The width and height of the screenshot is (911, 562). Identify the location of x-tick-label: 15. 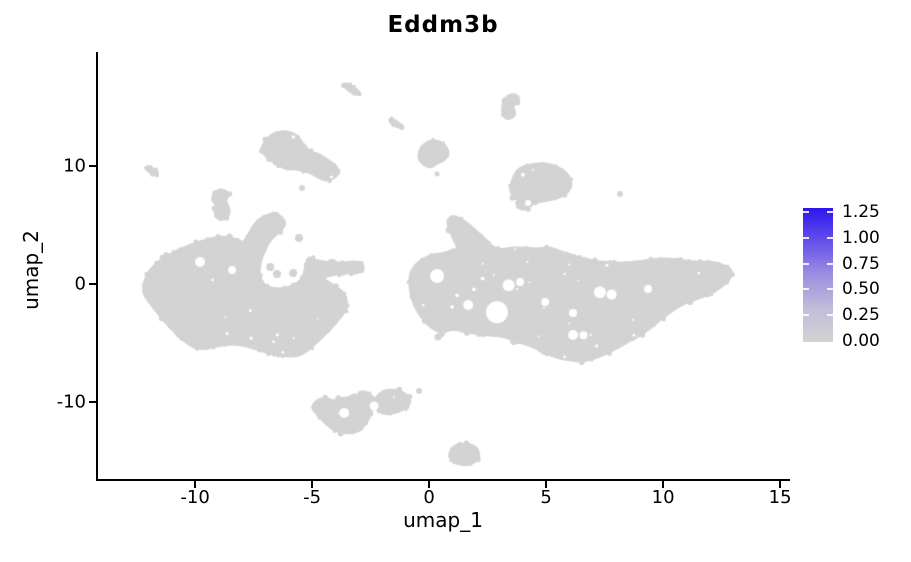
(780, 497).